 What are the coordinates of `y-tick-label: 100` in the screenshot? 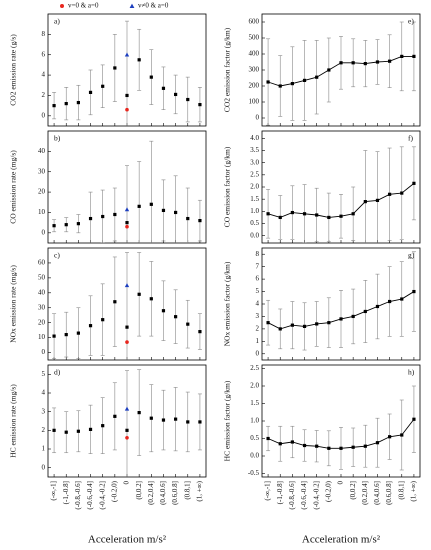 It's located at (254, 102).